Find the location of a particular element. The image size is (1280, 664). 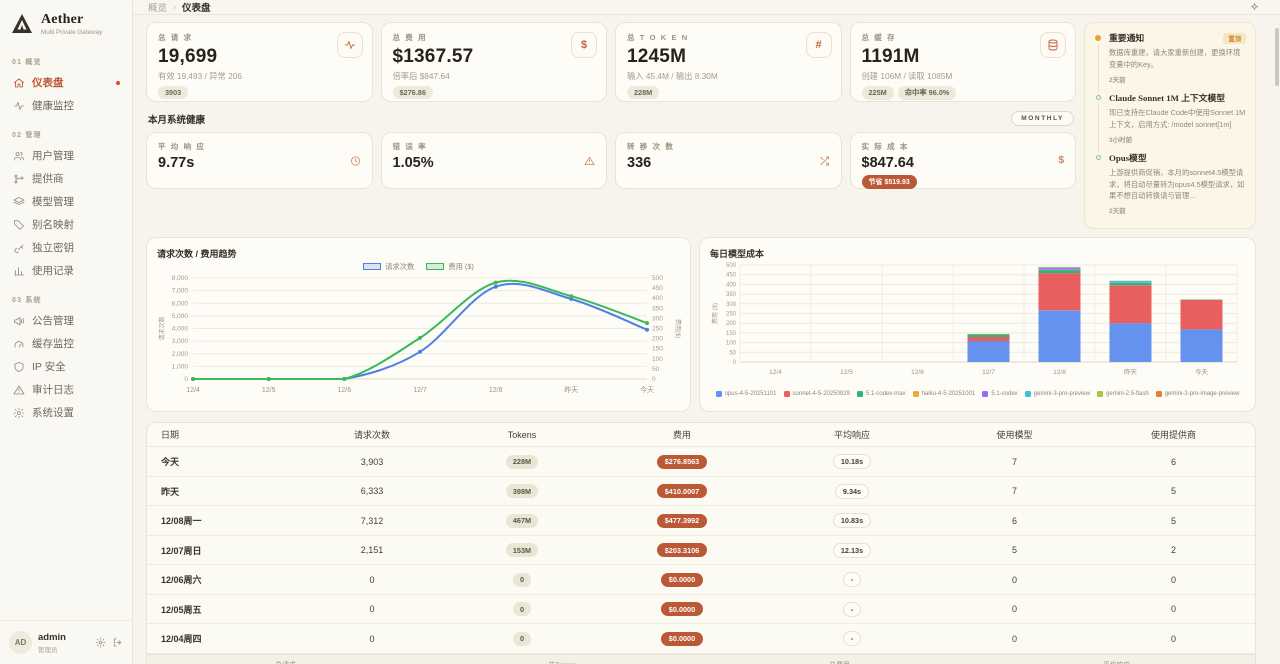

scrollbar-thumb is located at coordinates (1277, 57).